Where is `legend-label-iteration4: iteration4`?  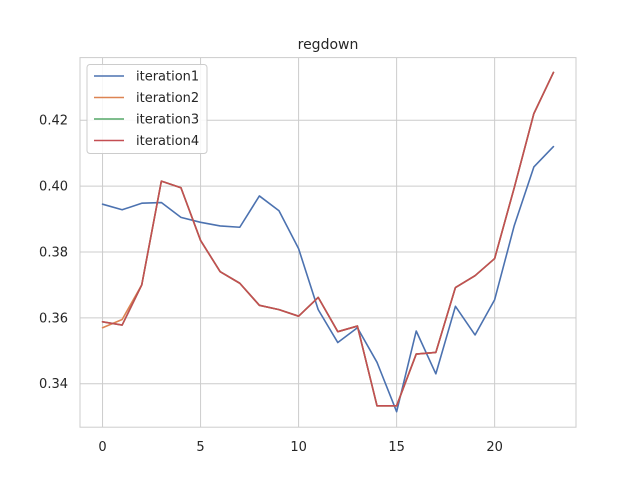
legend-label-iteration4: iteration4 is located at coordinates (167, 141).